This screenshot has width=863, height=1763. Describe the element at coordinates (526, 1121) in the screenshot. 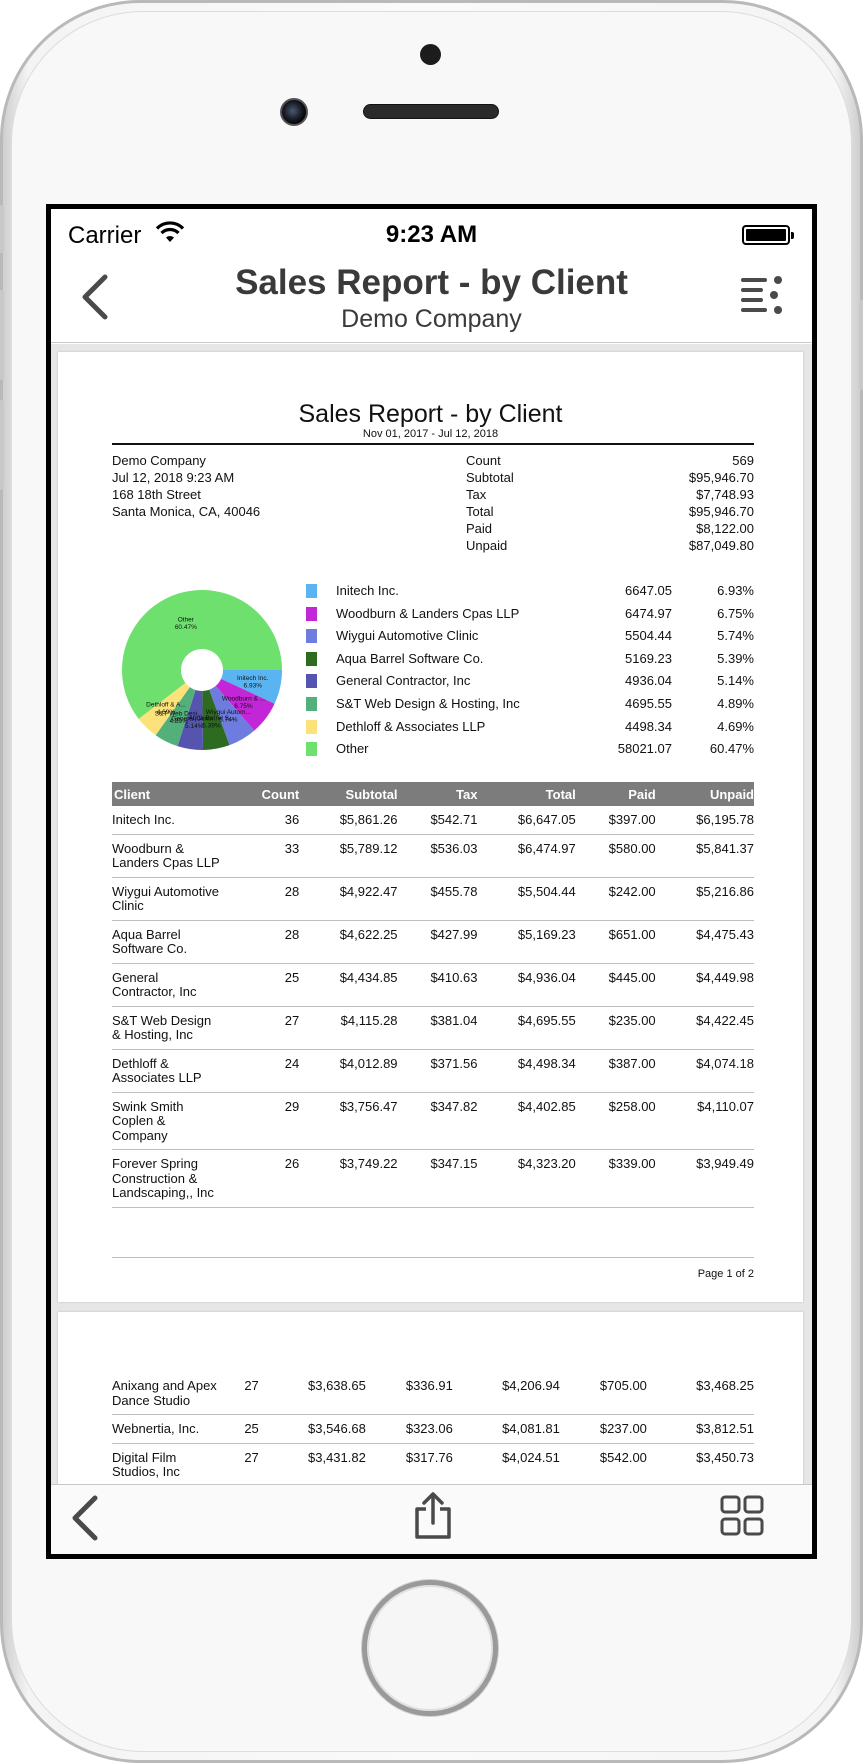

I see `table-cell: $4,402.85` at that location.